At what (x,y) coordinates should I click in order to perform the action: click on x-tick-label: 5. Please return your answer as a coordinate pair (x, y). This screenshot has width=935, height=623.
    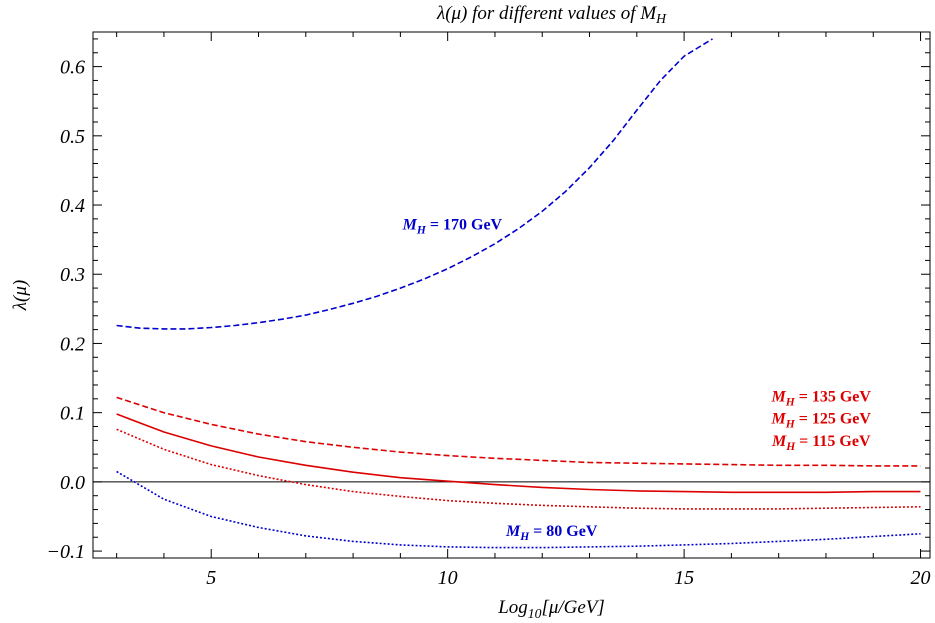
    Looking at the image, I should click on (211, 578).